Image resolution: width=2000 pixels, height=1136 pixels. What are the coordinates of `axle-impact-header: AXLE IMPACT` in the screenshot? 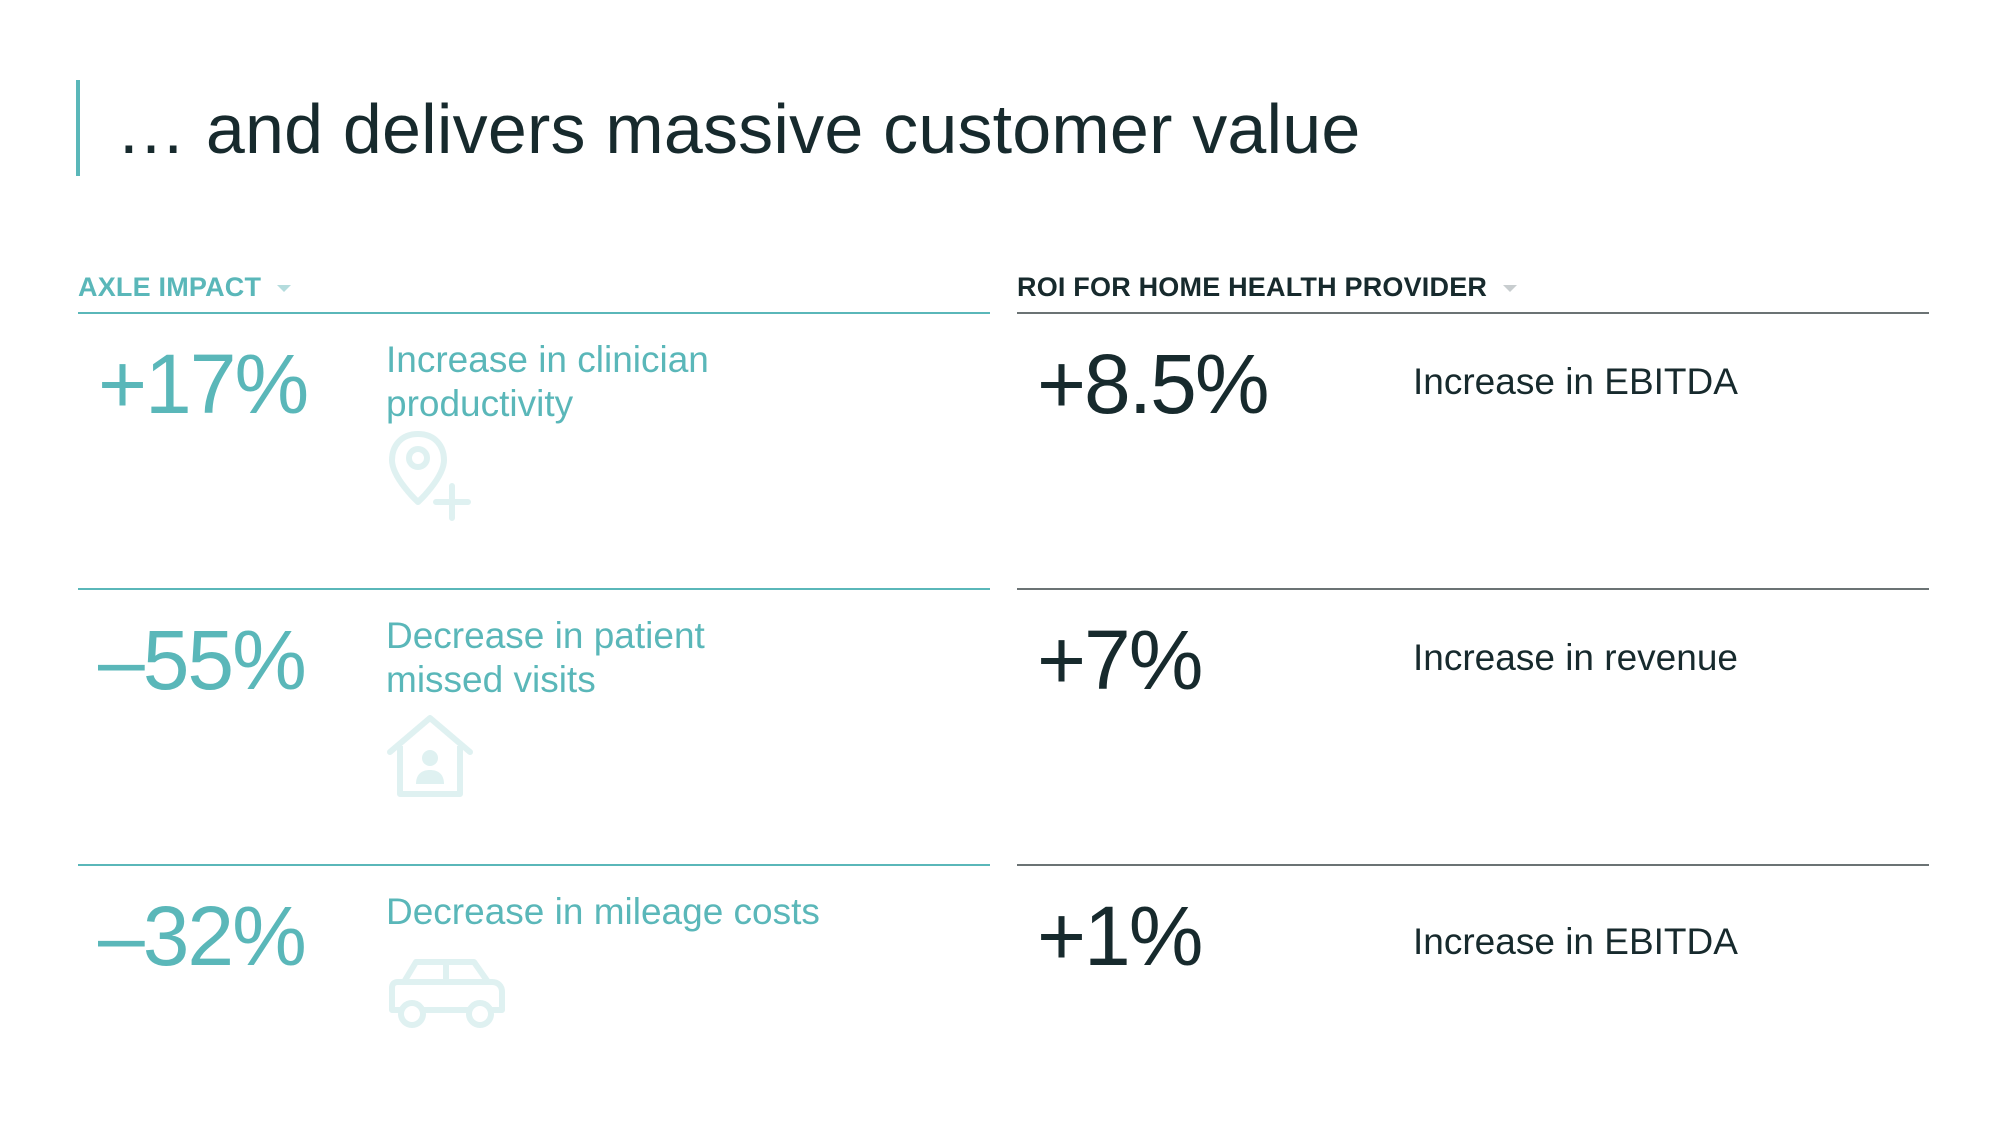 It's located at (534, 287).